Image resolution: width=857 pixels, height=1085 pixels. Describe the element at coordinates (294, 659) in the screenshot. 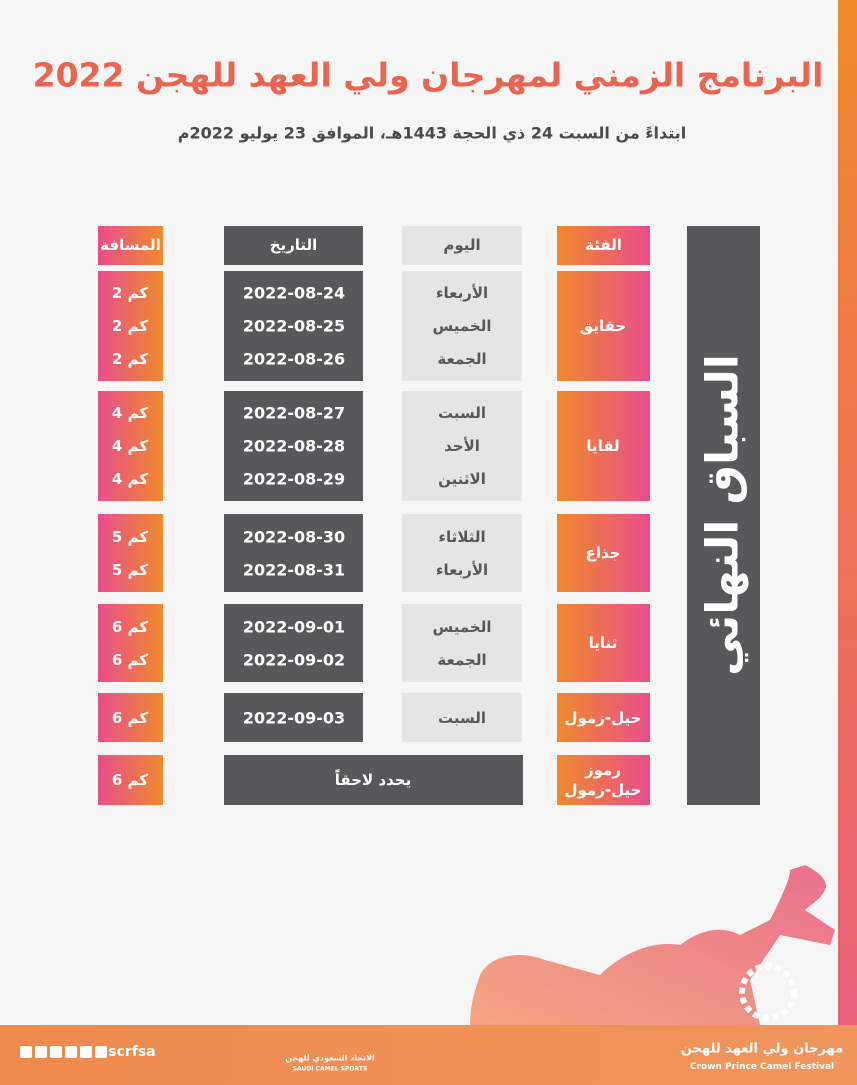

I see `date: 2022-09-02` at that location.